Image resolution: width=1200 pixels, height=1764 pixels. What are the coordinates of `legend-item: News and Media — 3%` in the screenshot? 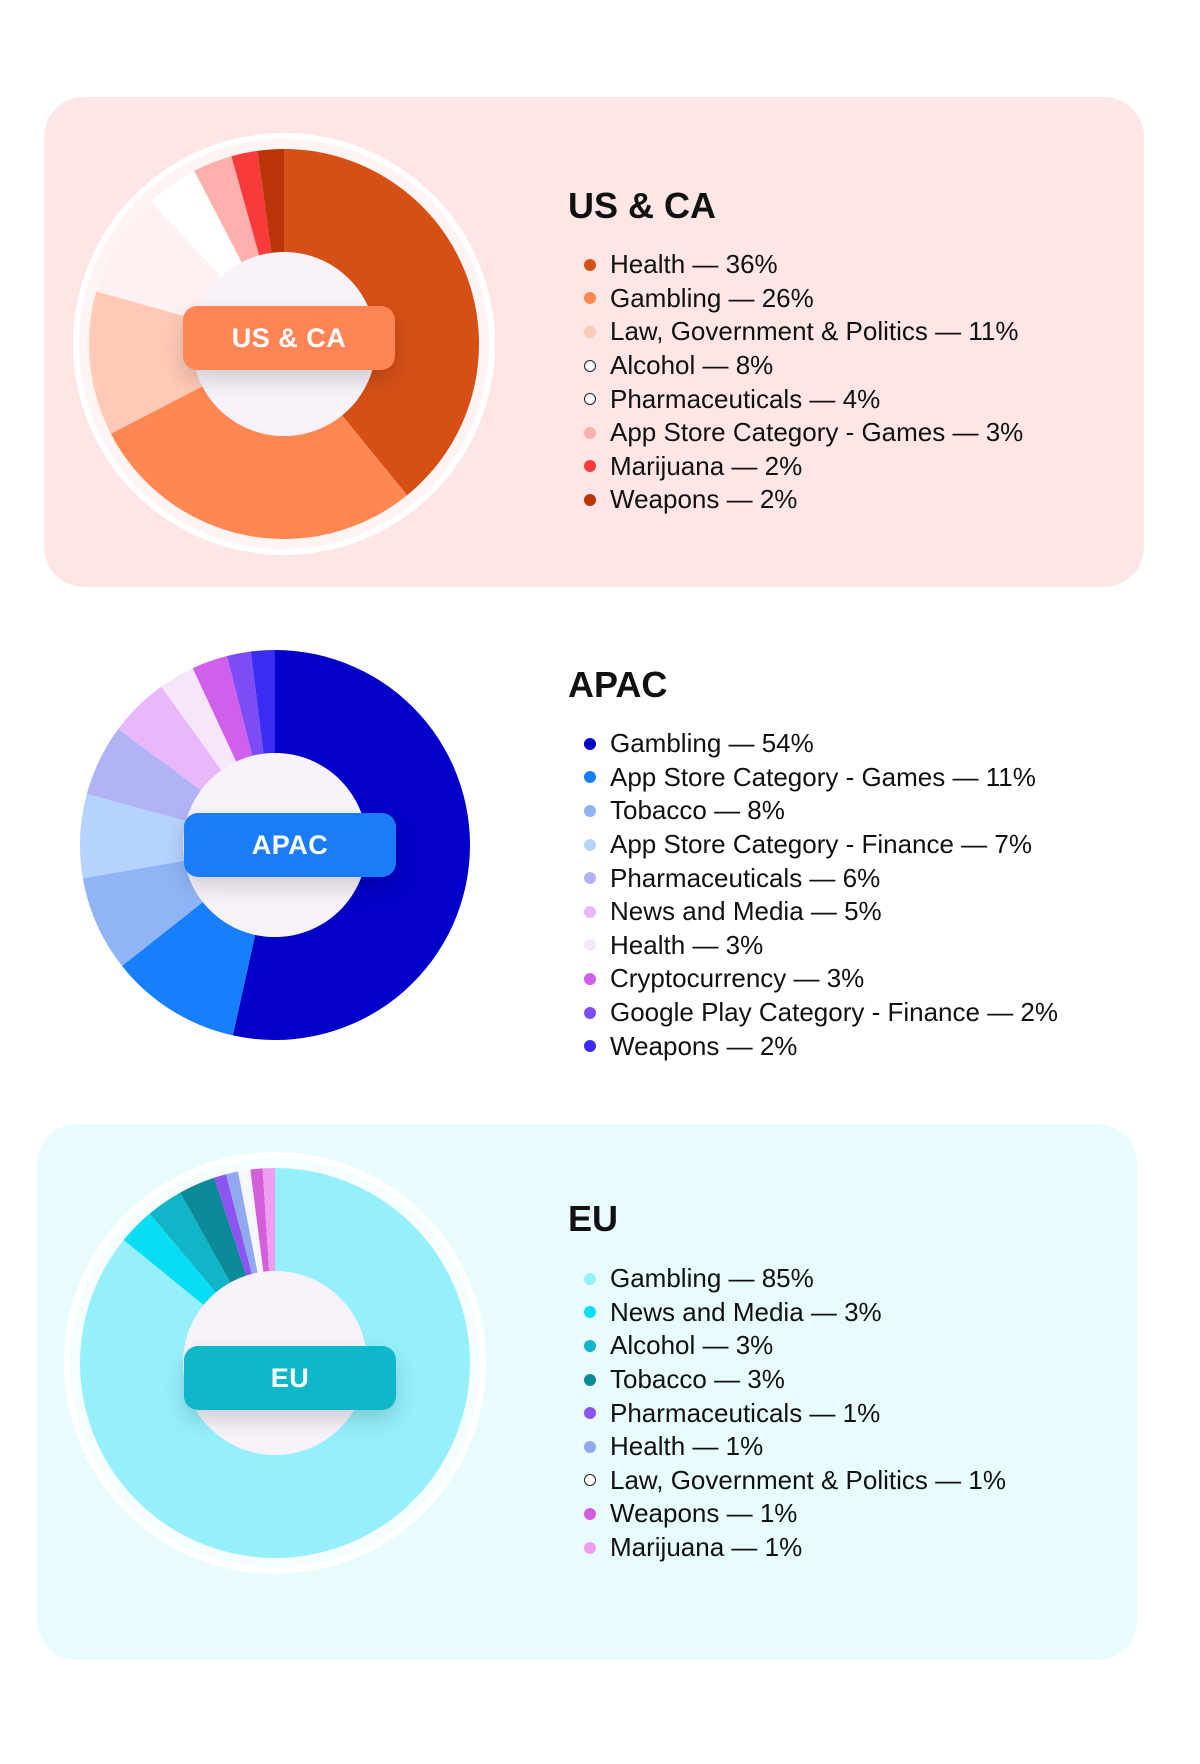 It's located at (793, 1313).